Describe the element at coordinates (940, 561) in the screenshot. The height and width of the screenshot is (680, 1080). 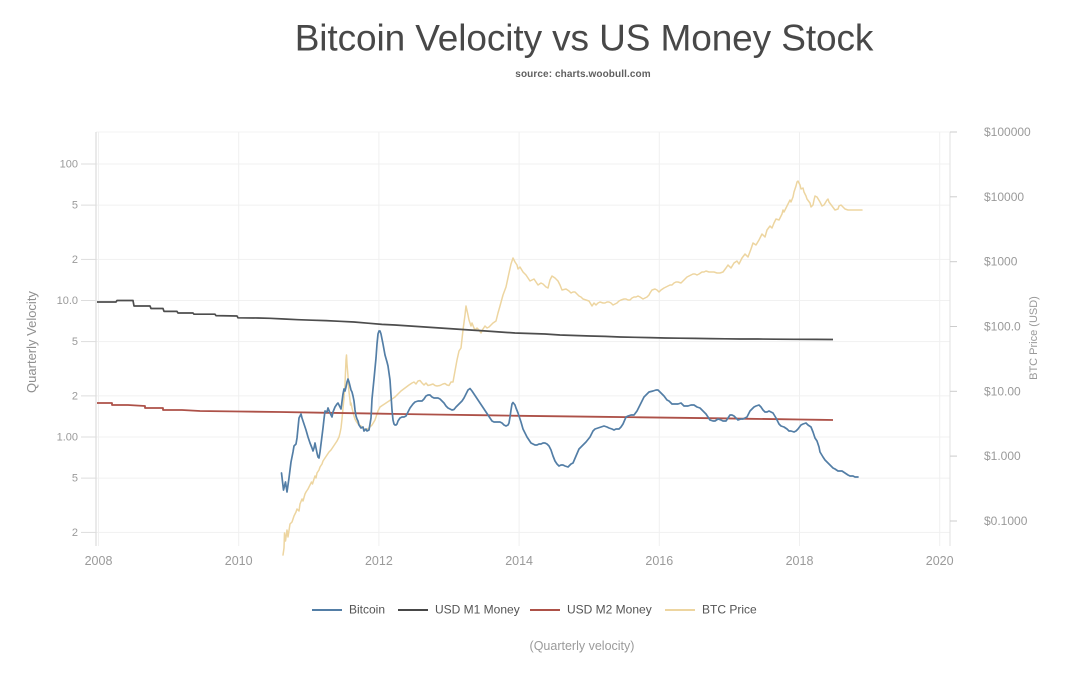
I see `svg-text: 2020` at that location.